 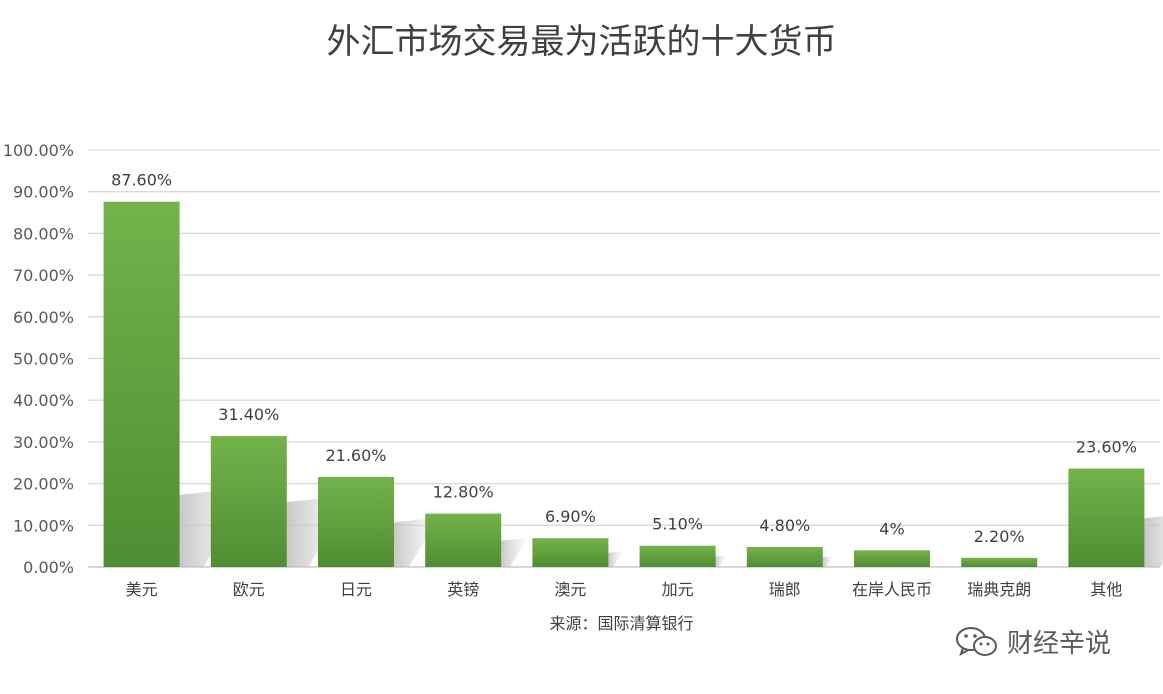 I want to click on y-tick-label: 10.00%, so click(x=43, y=525).